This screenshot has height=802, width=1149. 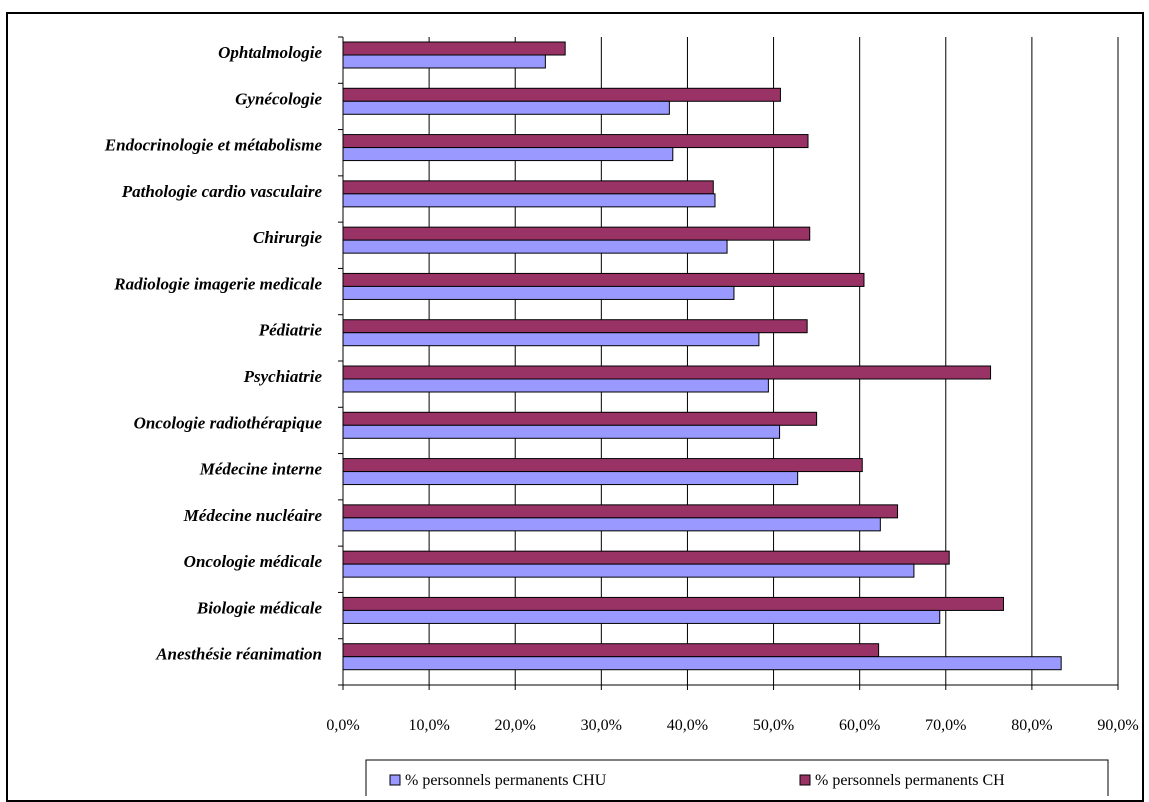 I want to click on category-label: Ophtalmologie, so click(x=270, y=52).